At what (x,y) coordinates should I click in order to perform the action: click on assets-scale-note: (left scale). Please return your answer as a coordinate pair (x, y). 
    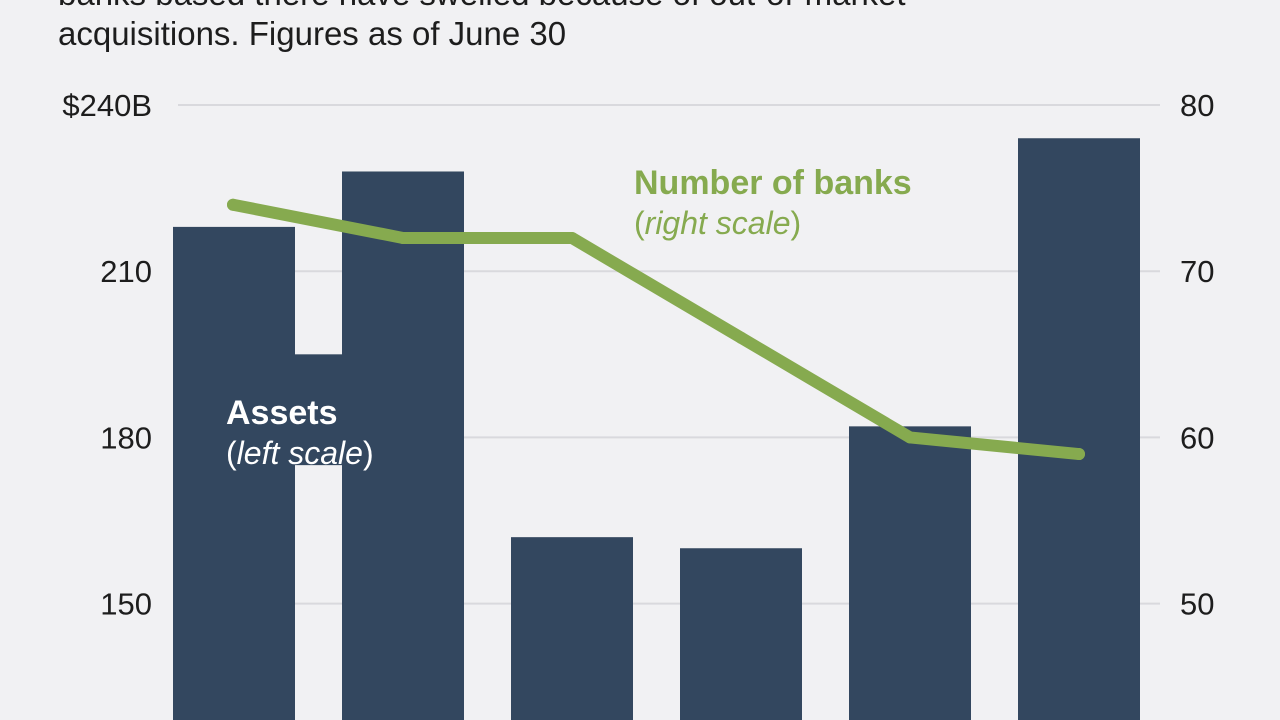
    Looking at the image, I should click on (300, 453).